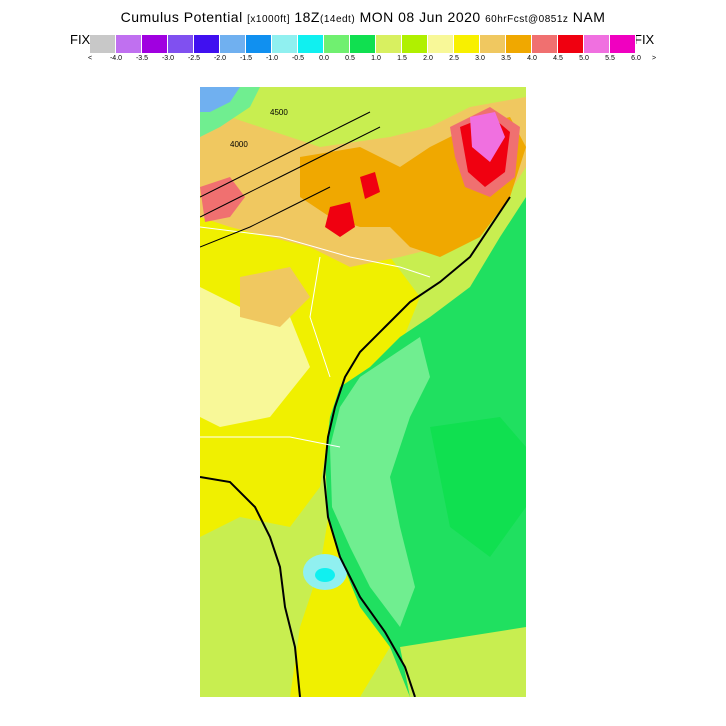 This screenshot has height=726, width=726. Describe the element at coordinates (558, 58) in the screenshot. I see `scale-tick-label: 4.5` at that location.